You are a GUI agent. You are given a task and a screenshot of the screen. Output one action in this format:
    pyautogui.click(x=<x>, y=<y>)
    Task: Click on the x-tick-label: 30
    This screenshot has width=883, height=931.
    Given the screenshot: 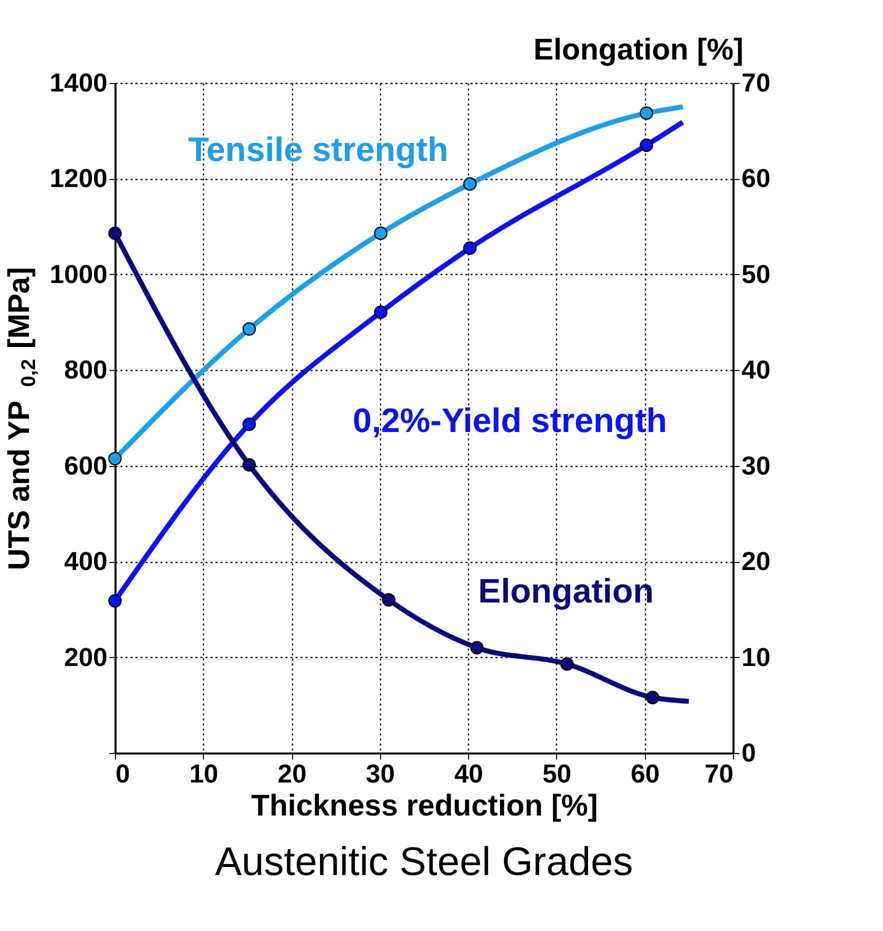 What is the action you would take?
    pyautogui.click(x=380, y=773)
    